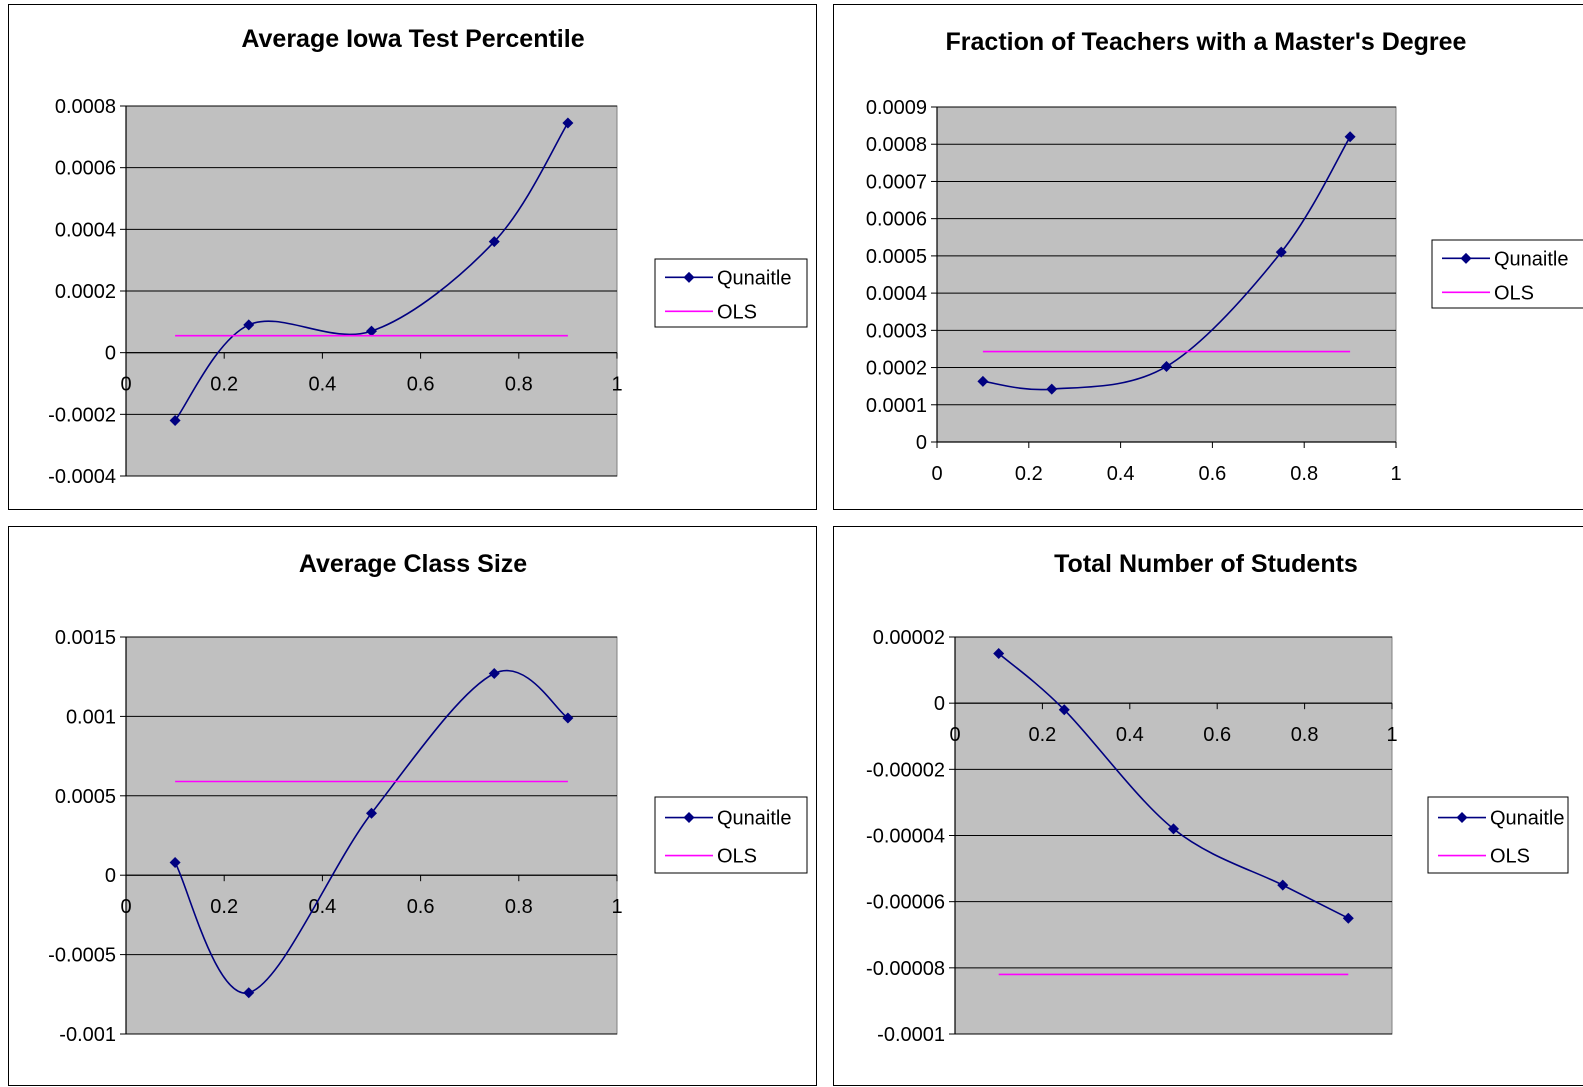 This screenshot has height=1087, width=1583. I want to click on y-tick-label: -0.0002, so click(82, 415).